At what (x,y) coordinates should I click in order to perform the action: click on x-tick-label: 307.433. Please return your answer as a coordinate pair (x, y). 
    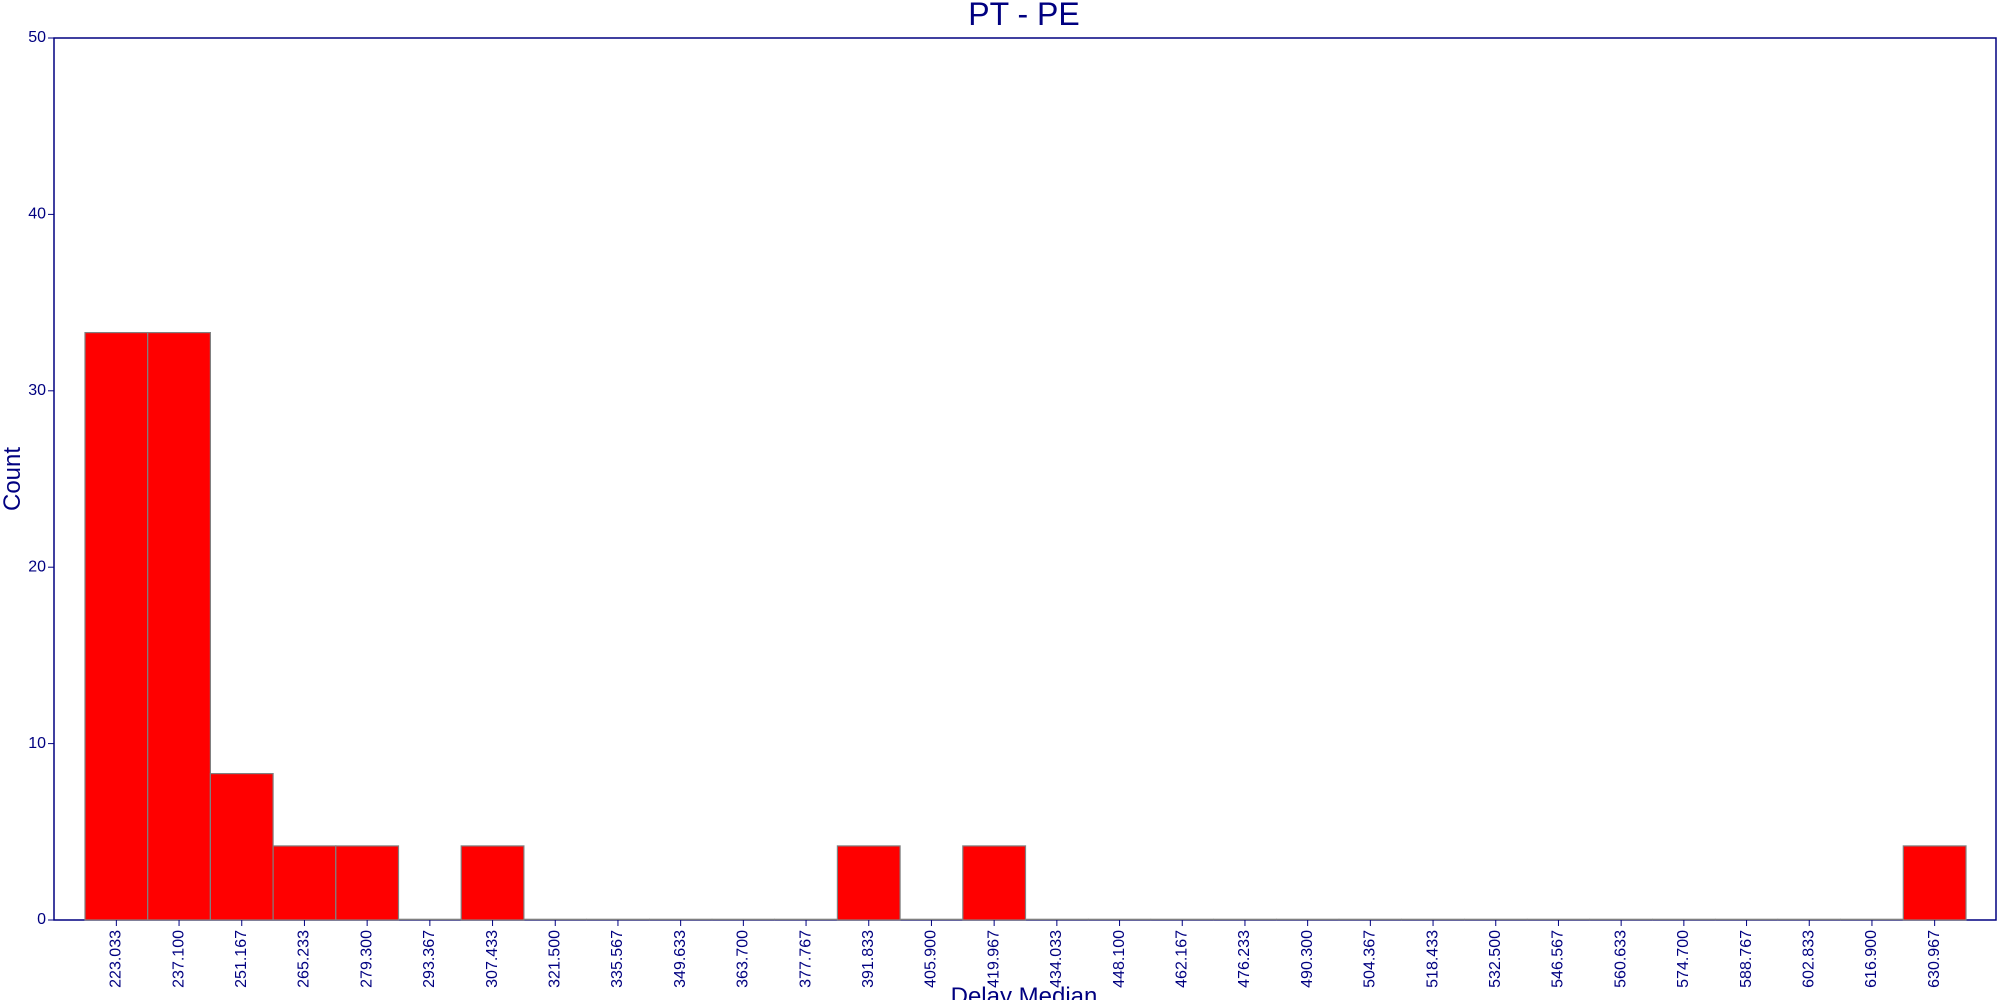
    Looking at the image, I should click on (492, 959).